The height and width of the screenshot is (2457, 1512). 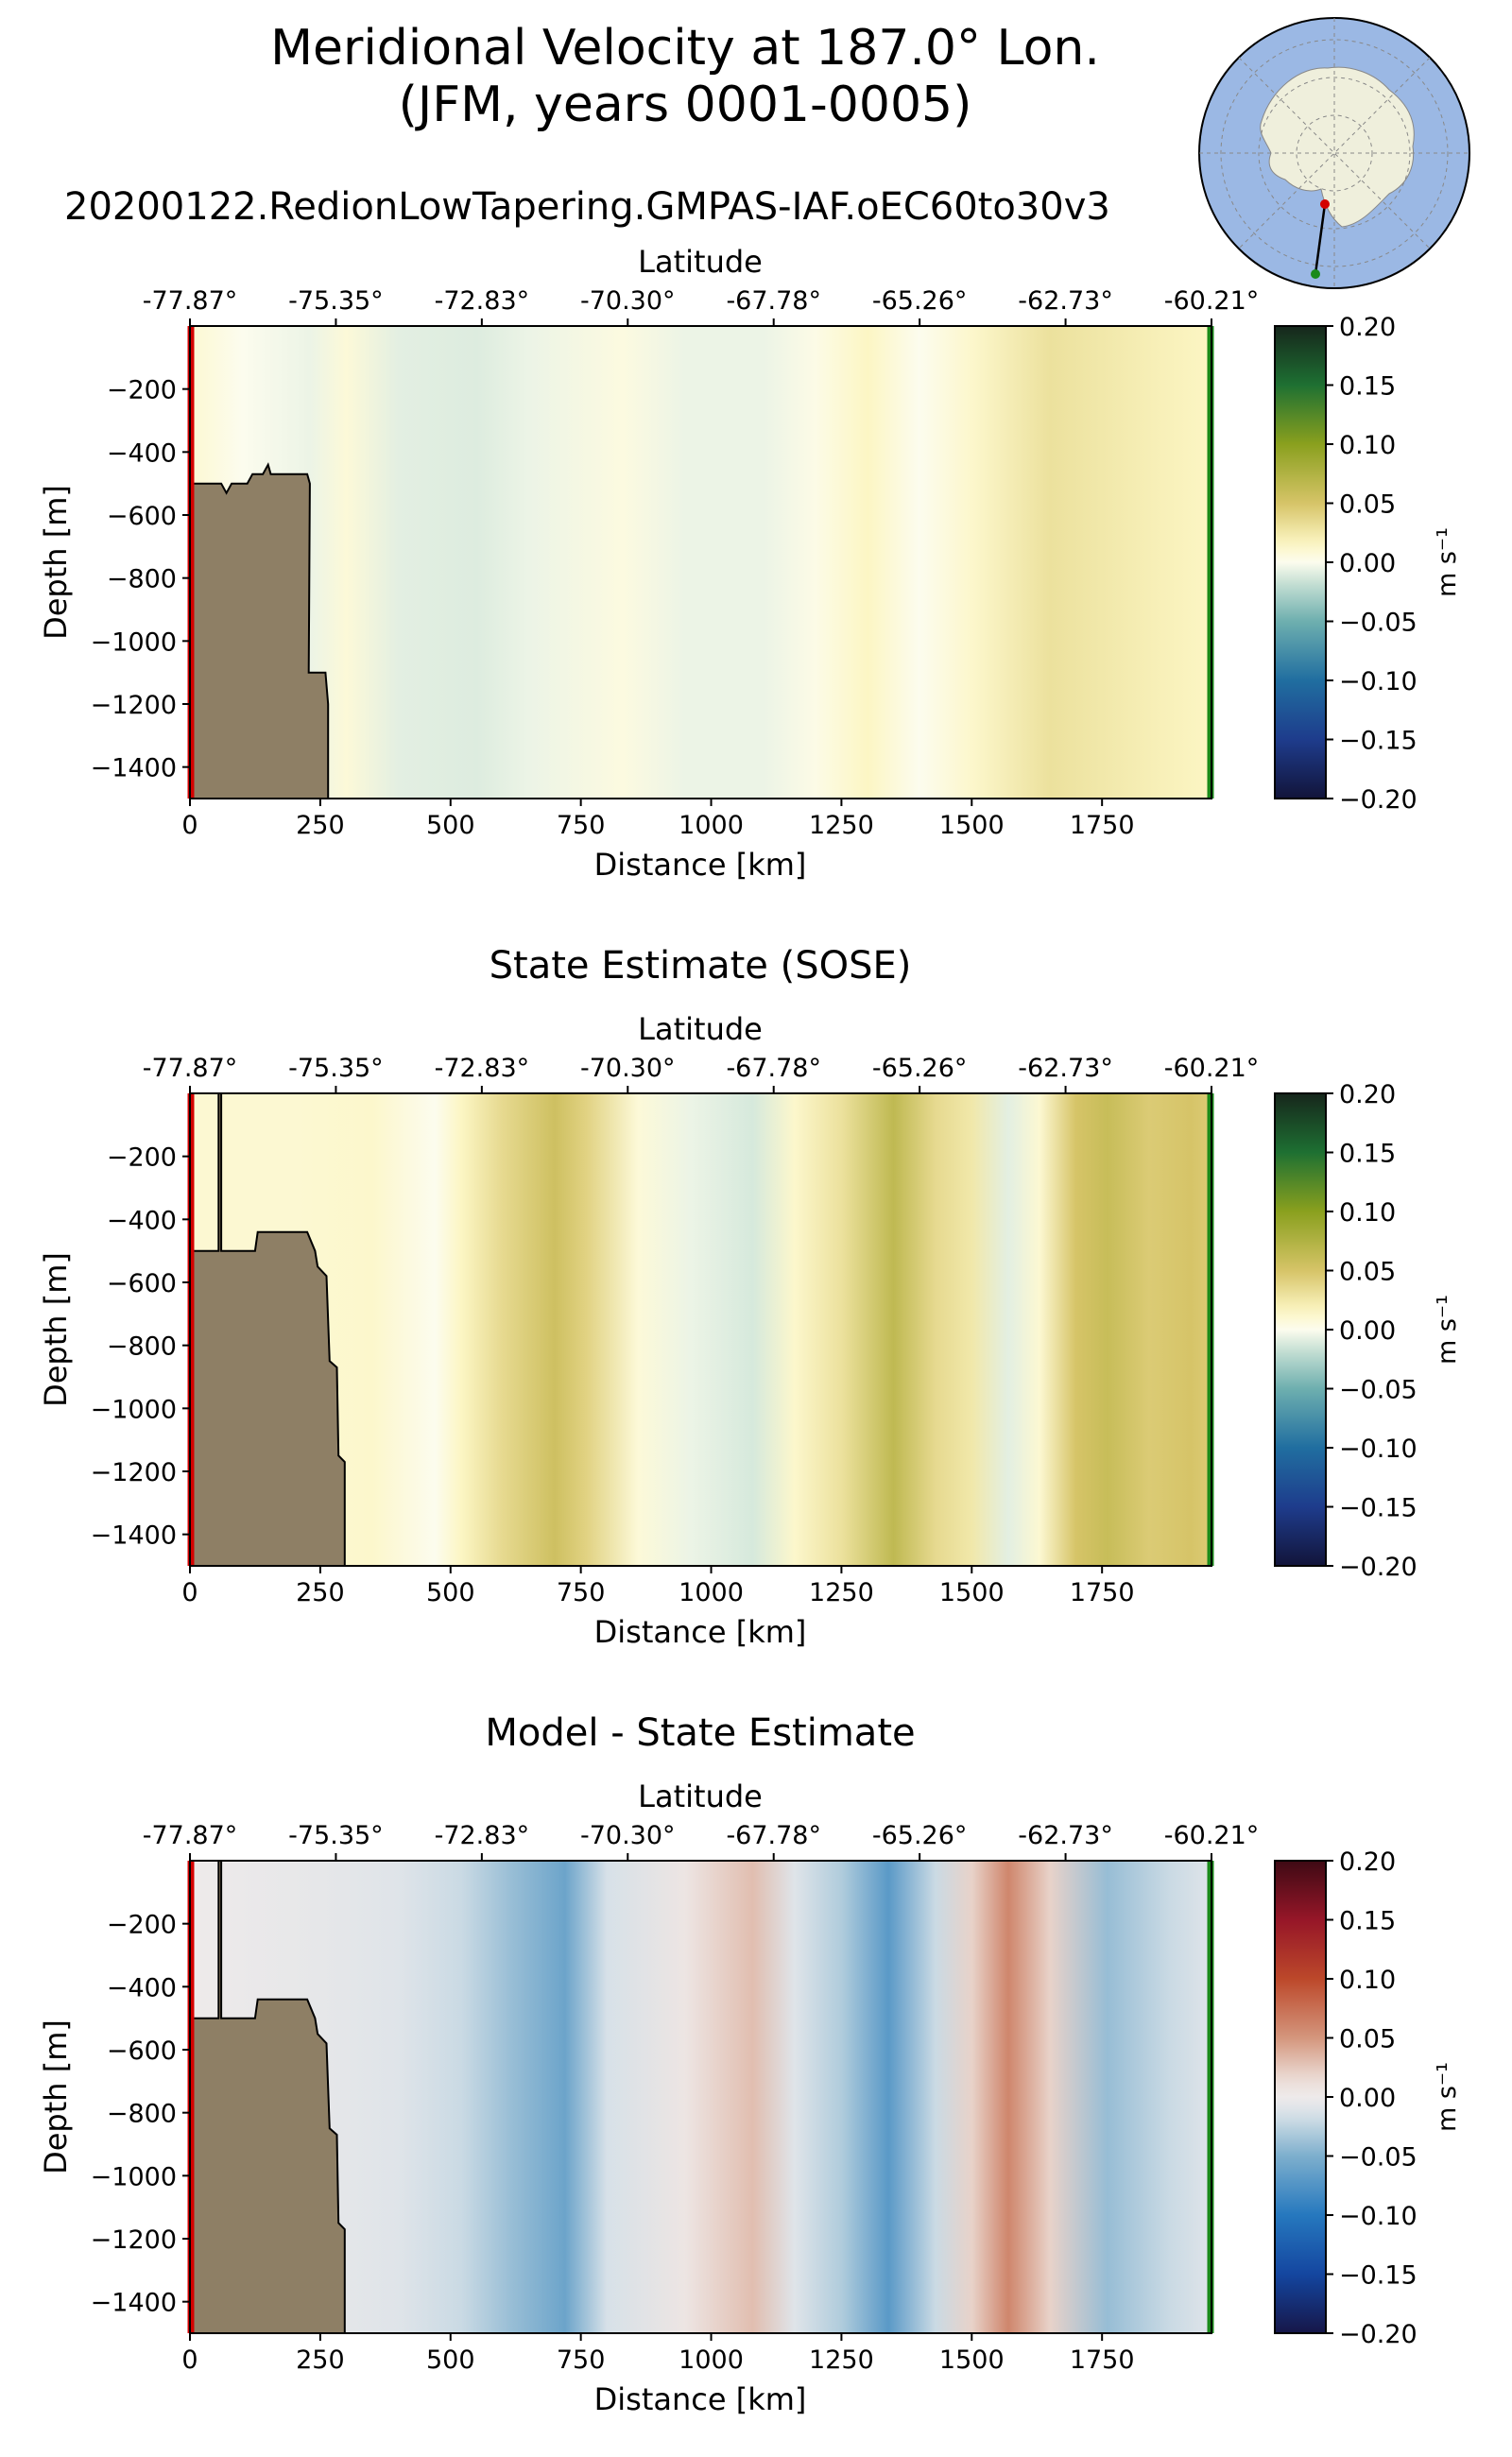 What do you see at coordinates (685, 105) in the screenshot?
I see `figure-title-line2: (JFM, years 0001-0005)` at bounding box center [685, 105].